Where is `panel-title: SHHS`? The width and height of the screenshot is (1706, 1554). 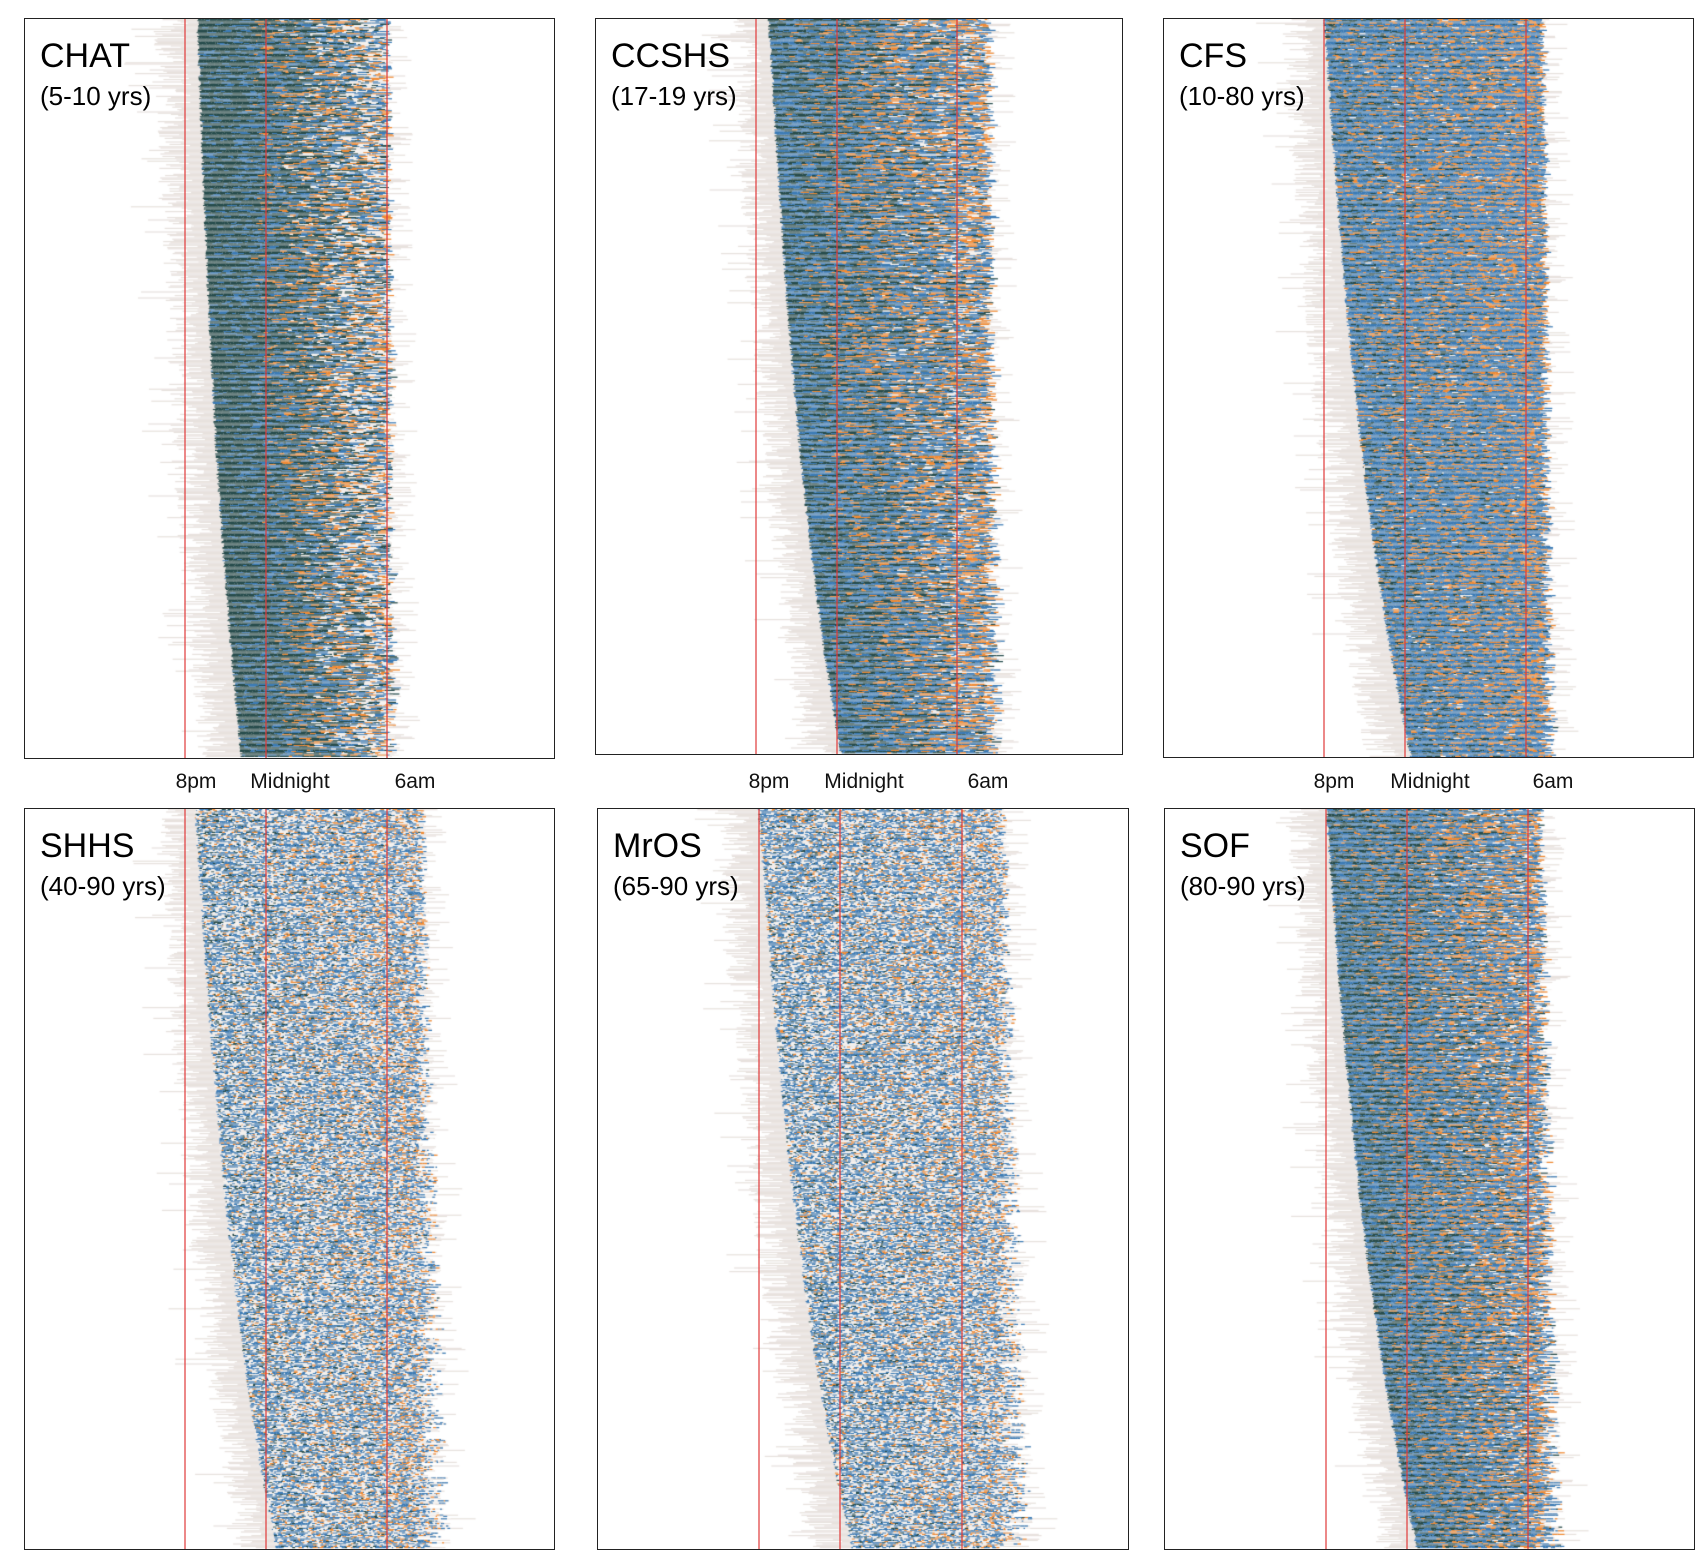 panel-title: SHHS is located at coordinates (87, 846).